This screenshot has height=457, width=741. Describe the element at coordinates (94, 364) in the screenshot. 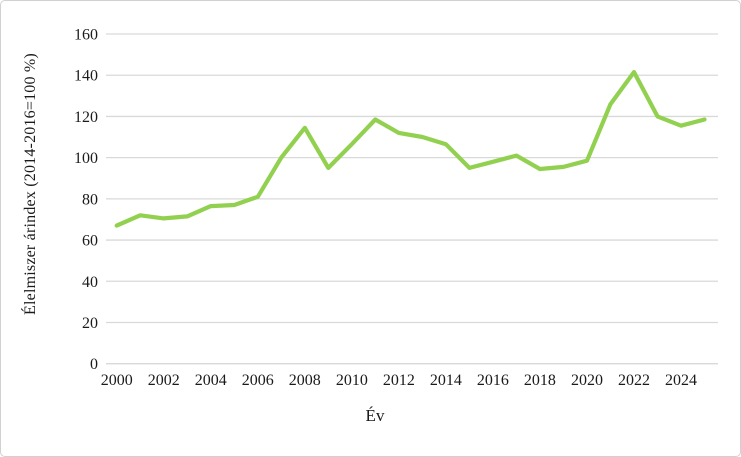

I see `y-tick-label: 0` at that location.